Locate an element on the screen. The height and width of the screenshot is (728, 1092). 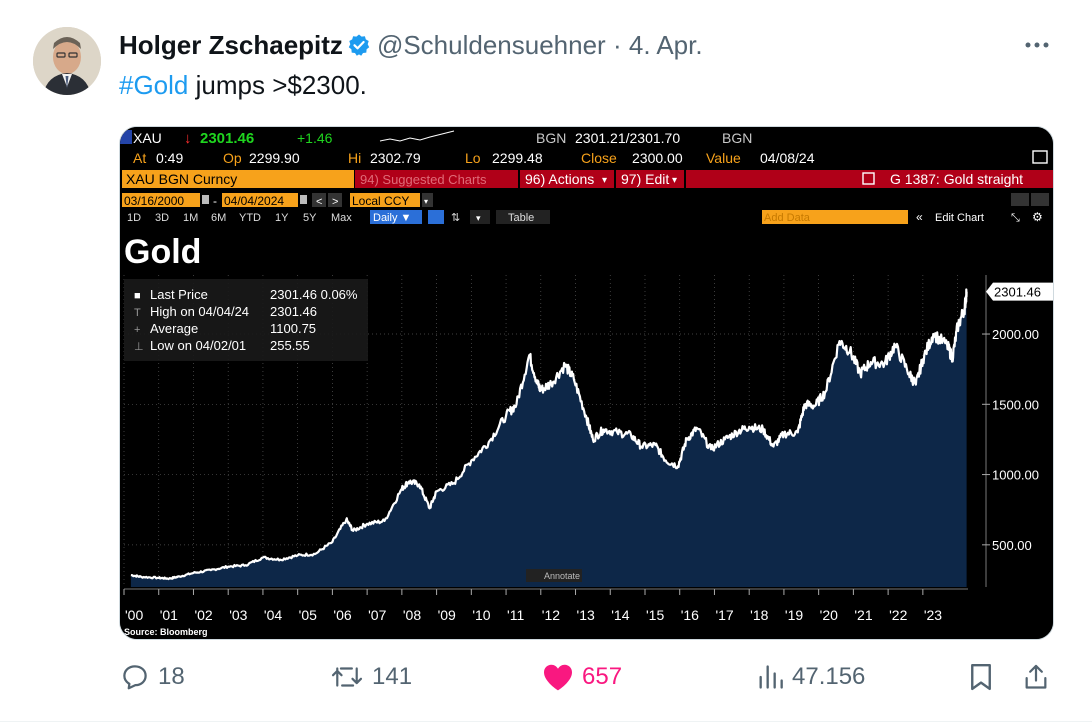
repost-icon is located at coordinates (347, 677).